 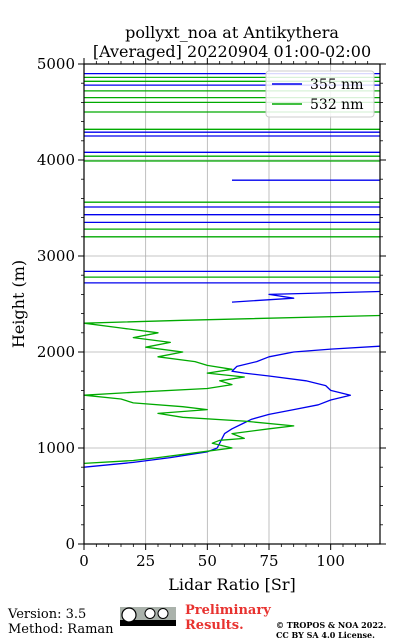 What do you see at coordinates (232, 51) in the screenshot?
I see `chart-title-line2: [Averaged] 20220904 01:00-02:00` at bounding box center [232, 51].